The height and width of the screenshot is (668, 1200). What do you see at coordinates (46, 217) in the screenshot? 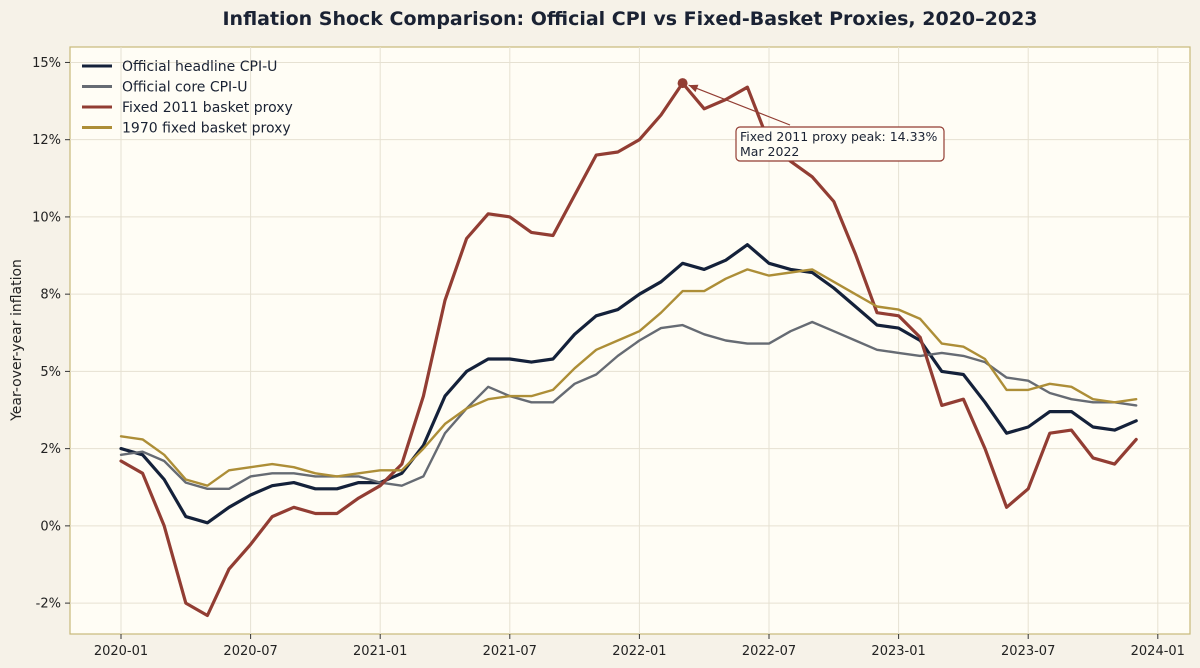
I see `y-tick-label: 10%` at bounding box center [46, 217].